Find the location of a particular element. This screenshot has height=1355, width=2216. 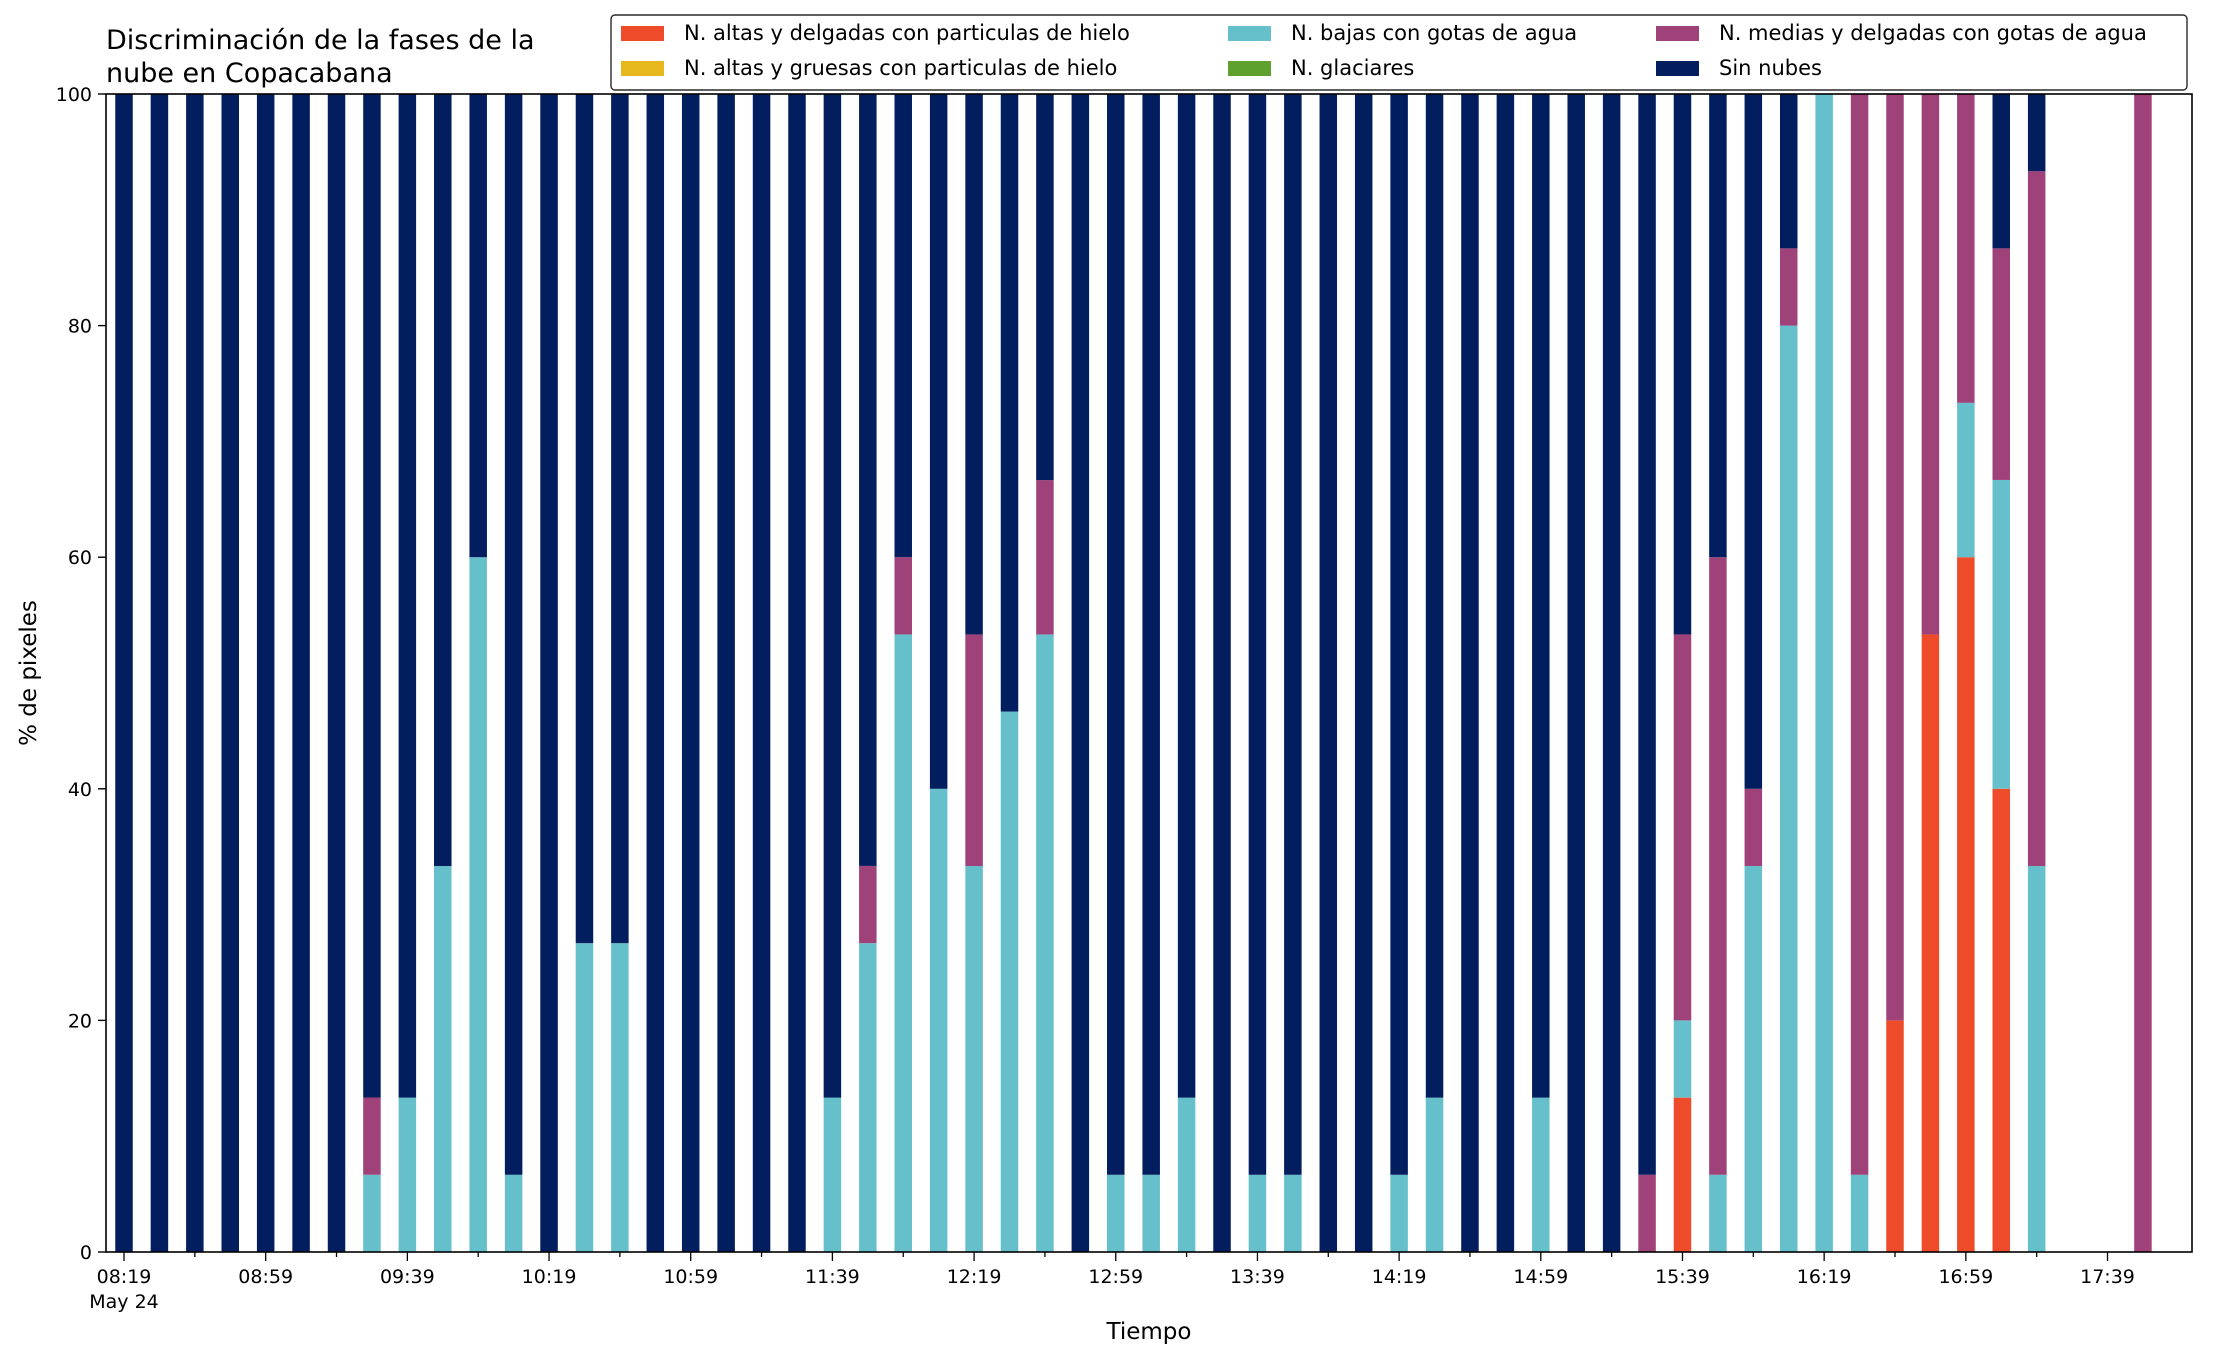

x-tick-label: 10:59 is located at coordinates (690, 1277).